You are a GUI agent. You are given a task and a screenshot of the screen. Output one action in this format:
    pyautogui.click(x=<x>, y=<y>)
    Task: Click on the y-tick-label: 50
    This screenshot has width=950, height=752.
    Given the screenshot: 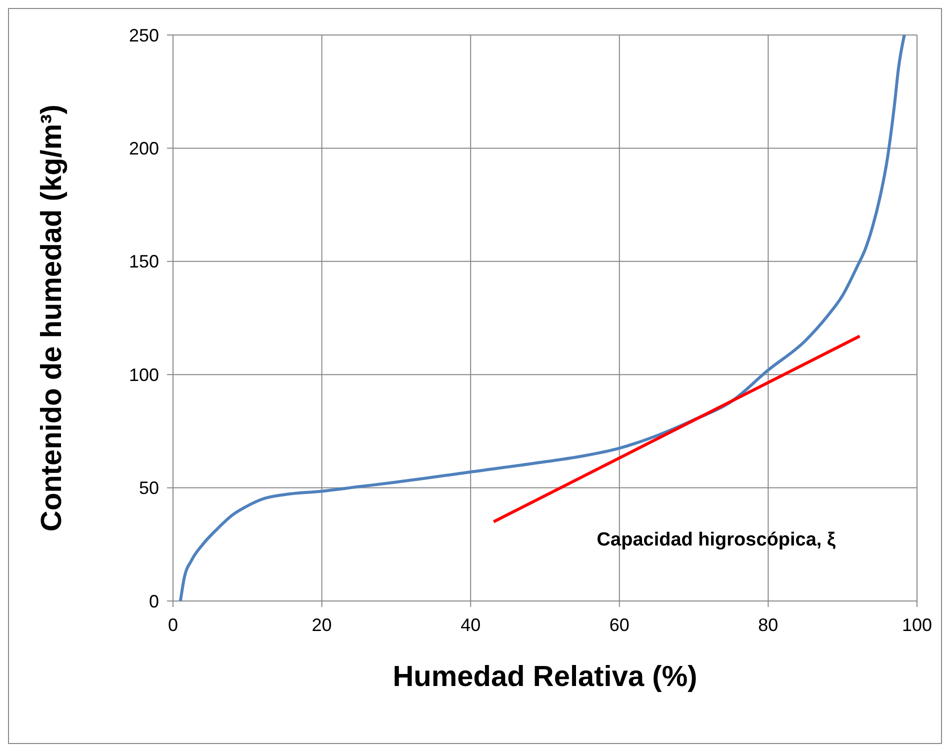 What is the action you would take?
    pyautogui.click(x=148, y=488)
    